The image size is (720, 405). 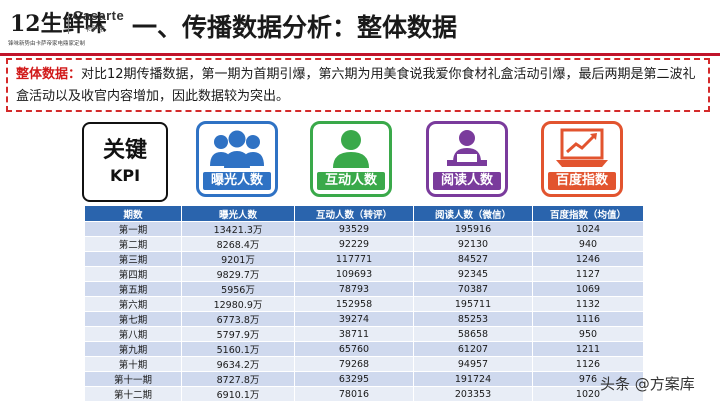 What do you see at coordinates (238, 304) in the screenshot?
I see `table-cell: 12980.9万` at bounding box center [238, 304].